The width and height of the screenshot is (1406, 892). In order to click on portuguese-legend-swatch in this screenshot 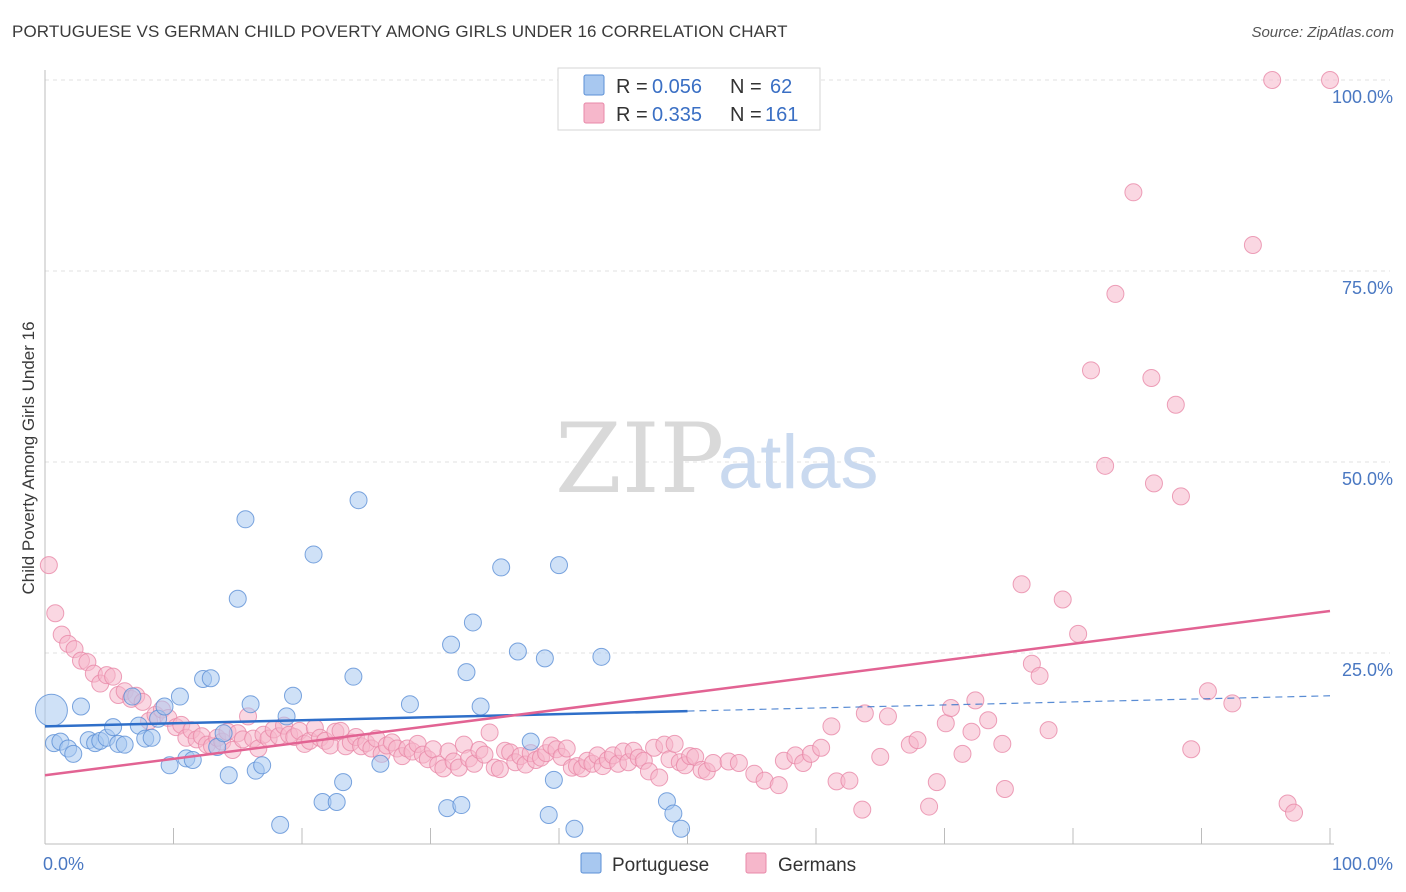, I will do `click(594, 85)`.